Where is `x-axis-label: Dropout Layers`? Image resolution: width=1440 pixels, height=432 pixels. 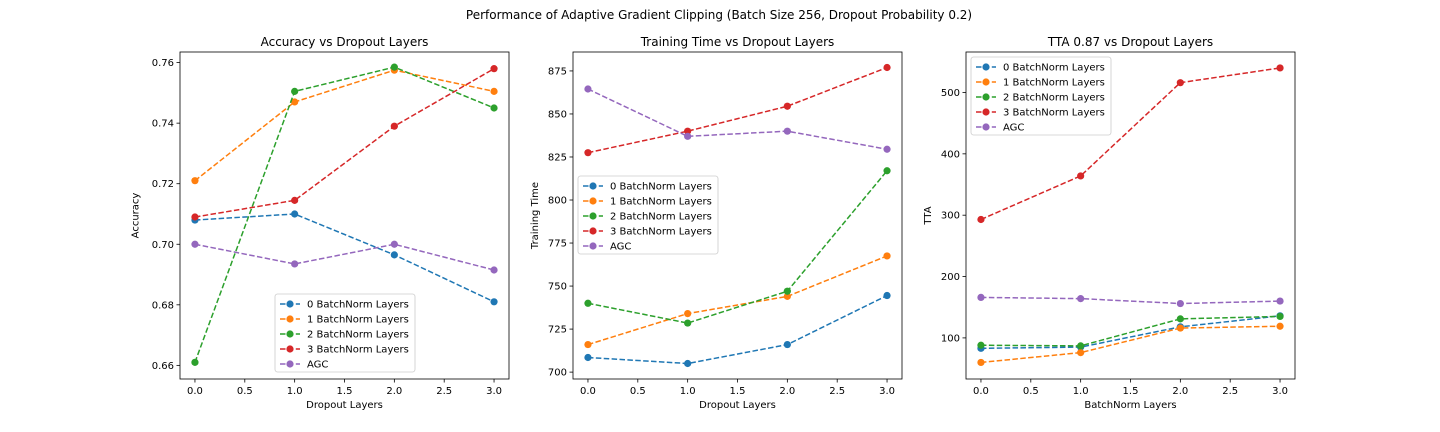 x-axis-label: Dropout Layers is located at coordinates (737, 405).